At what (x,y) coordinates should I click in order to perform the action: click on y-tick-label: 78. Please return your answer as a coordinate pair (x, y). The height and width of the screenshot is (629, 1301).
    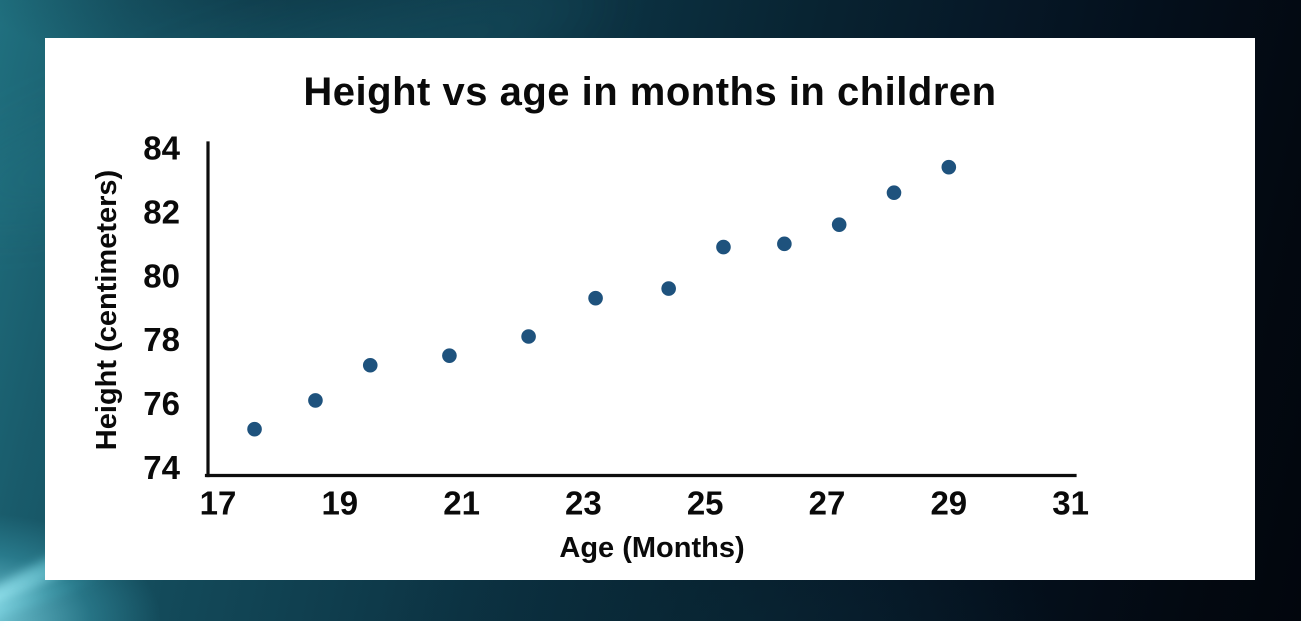
    Looking at the image, I should click on (161, 339).